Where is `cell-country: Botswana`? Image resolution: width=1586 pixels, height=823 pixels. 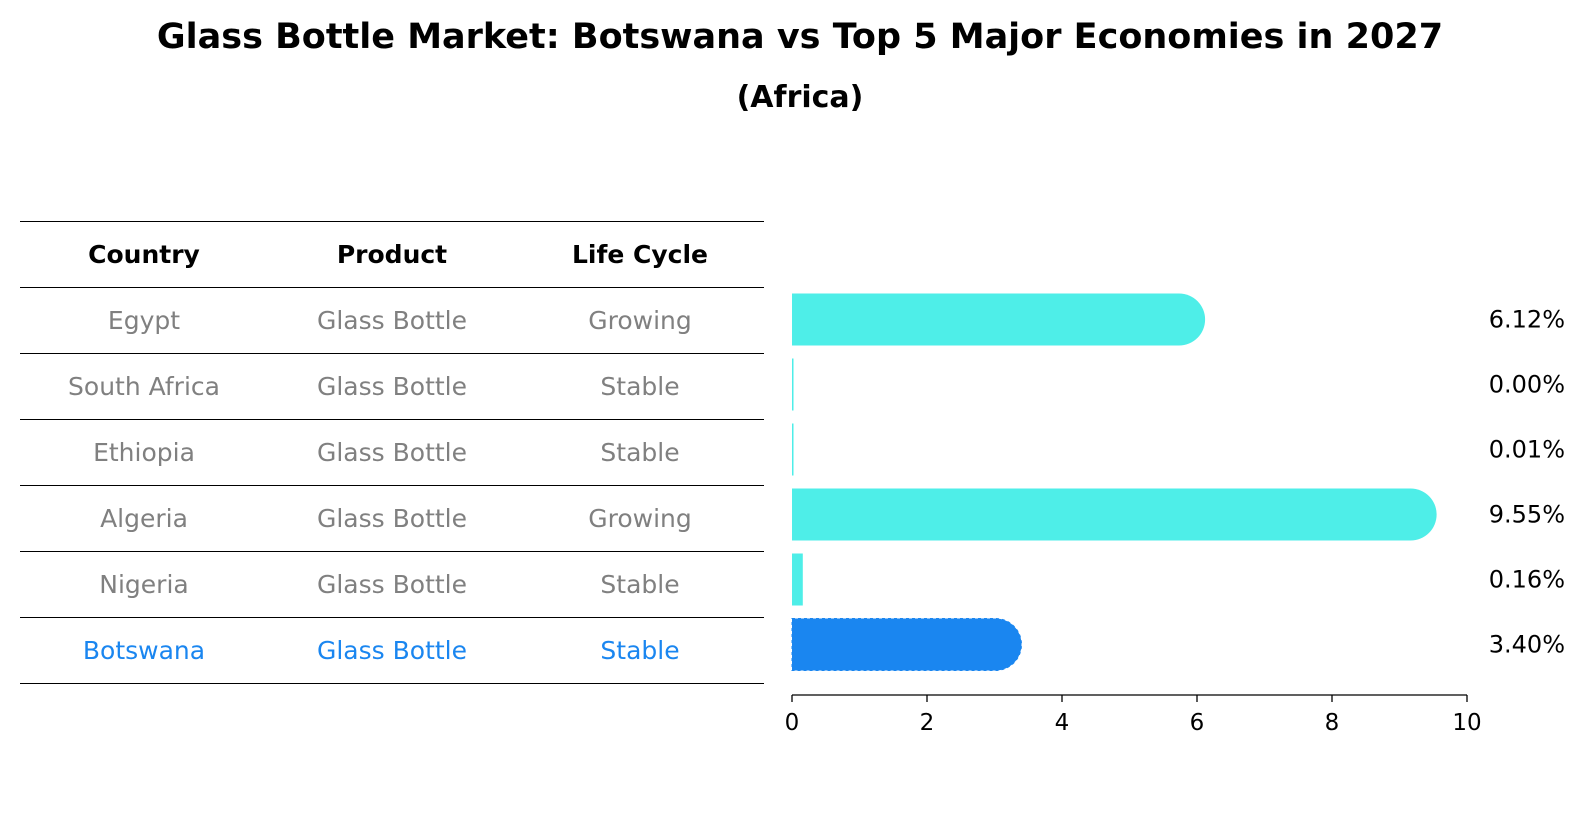 cell-country: Botswana is located at coordinates (144, 650).